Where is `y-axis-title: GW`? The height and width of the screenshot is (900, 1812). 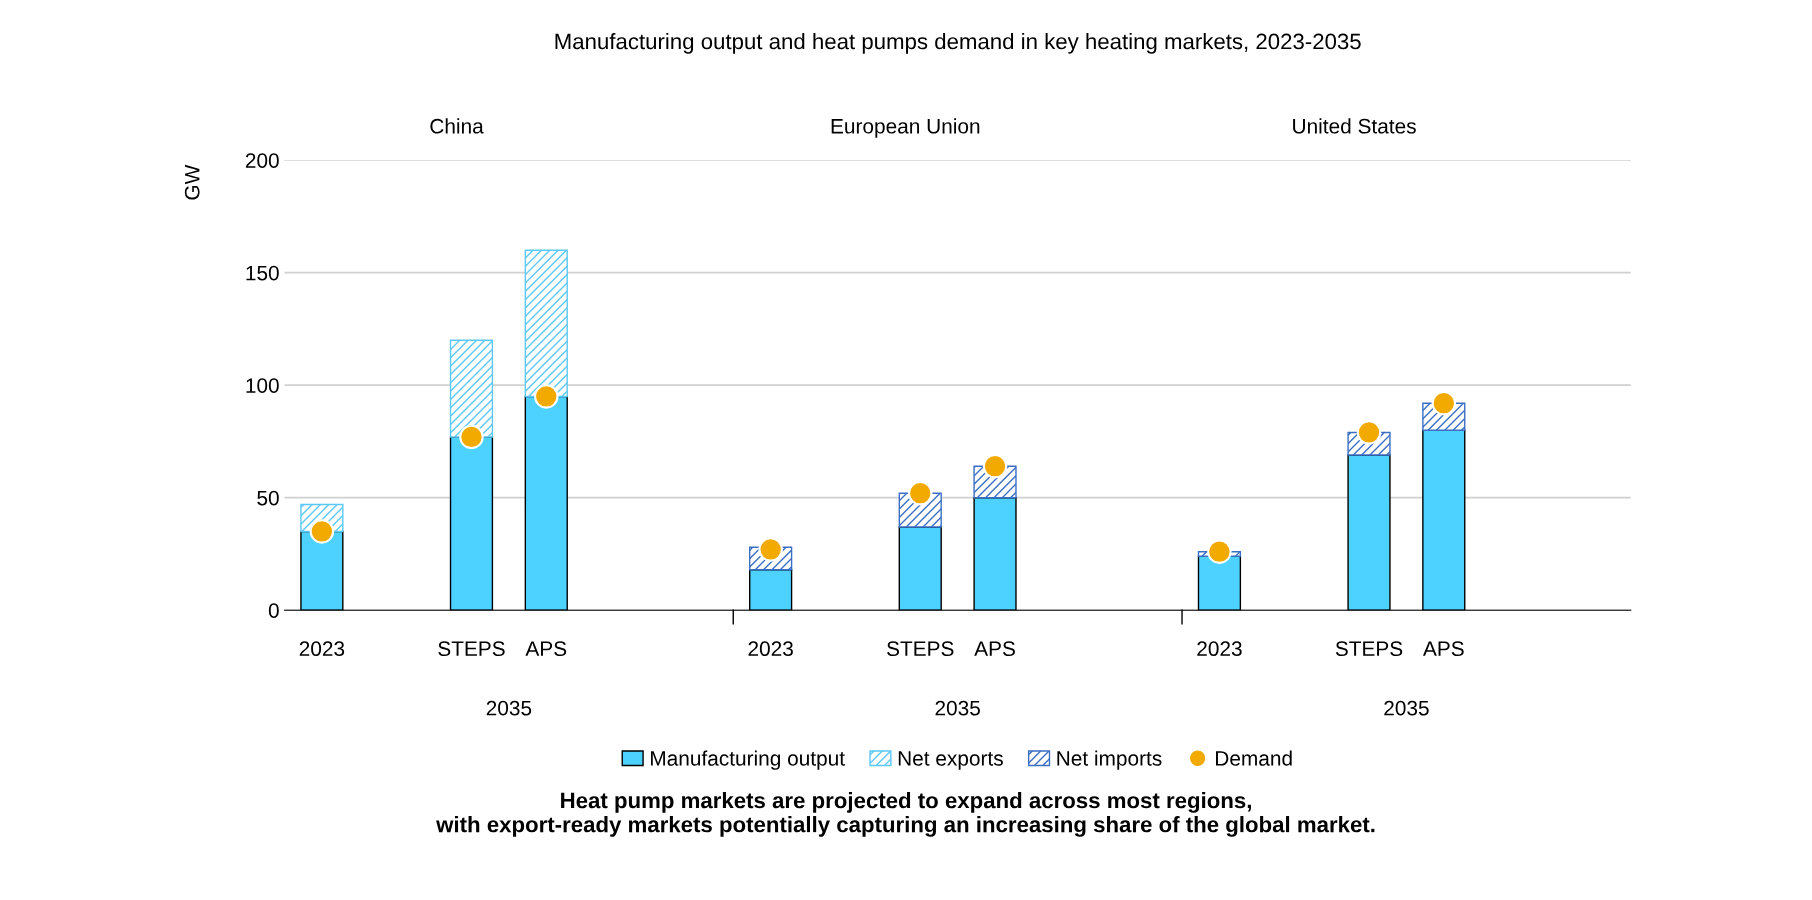 y-axis-title: GW is located at coordinates (192, 182).